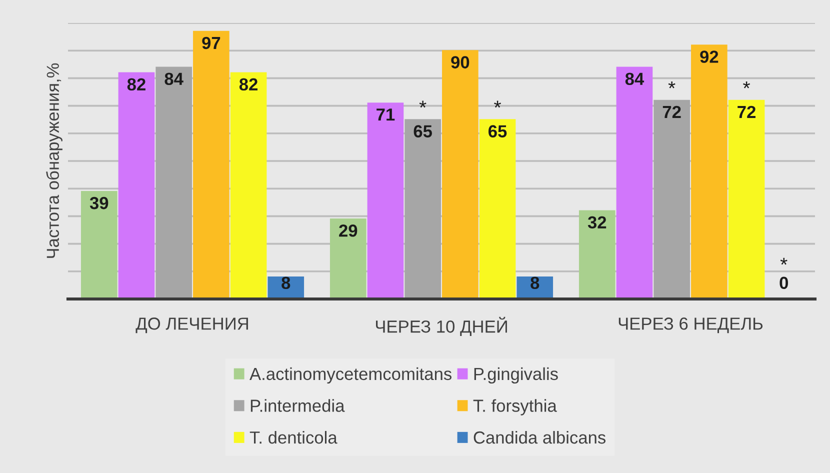 This screenshot has width=830, height=473. What do you see at coordinates (348, 230) in the screenshot?
I see `data-label: 29` at bounding box center [348, 230].